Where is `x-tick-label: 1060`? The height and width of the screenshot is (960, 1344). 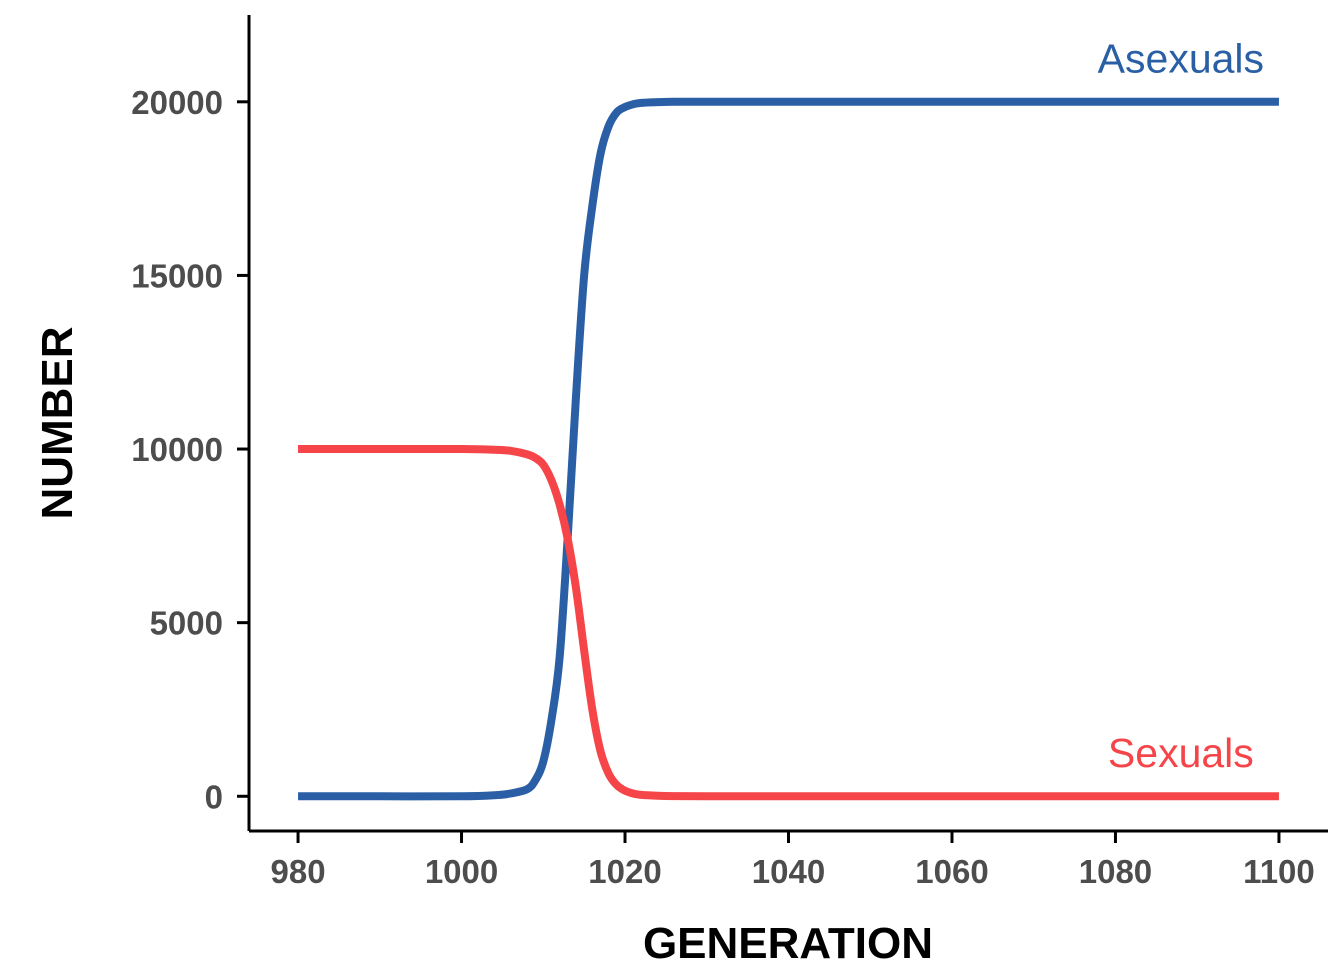 x-tick-label: 1060 is located at coordinates (951, 871).